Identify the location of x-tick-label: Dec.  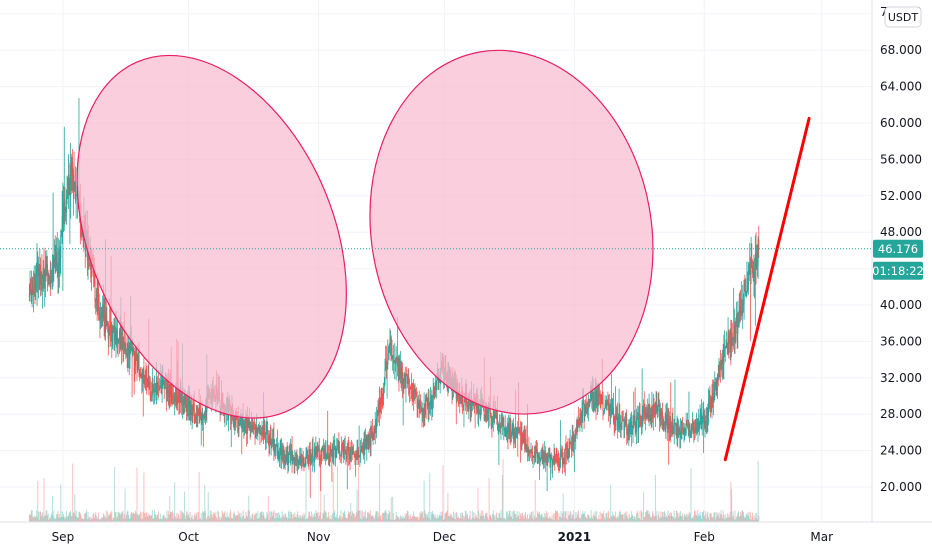
(444, 537).